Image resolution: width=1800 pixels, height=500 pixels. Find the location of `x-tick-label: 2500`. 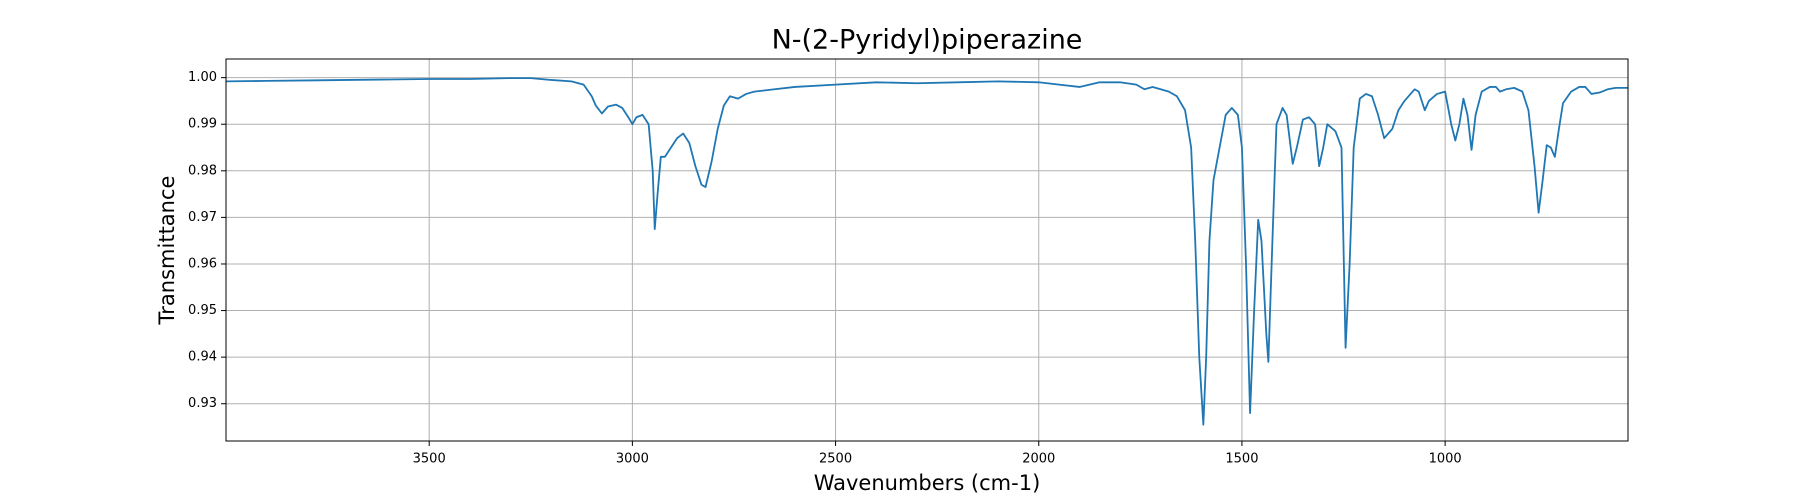

x-tick-label: 2500 is located at coordinates (835, 459).